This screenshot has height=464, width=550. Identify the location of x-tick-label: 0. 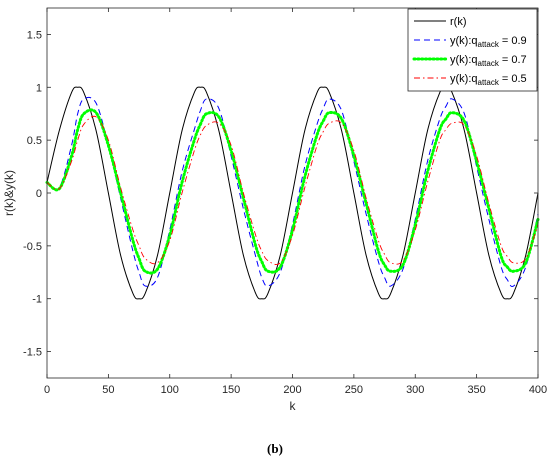
(47, 390).